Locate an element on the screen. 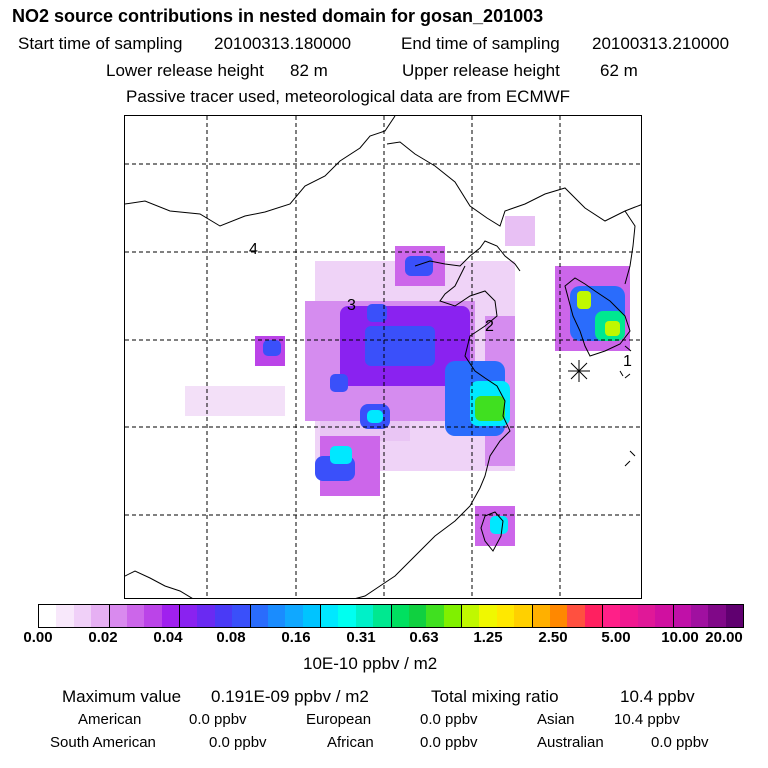 Image resolution: width=768 pixels, height=768 pixels. european-value: 0.0 ppbv is located at coordinates (449, 719).